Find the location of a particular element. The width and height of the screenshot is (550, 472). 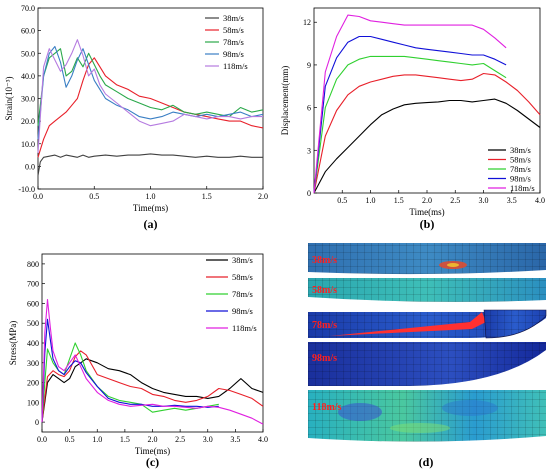

y-tick-label: 800 is located at coordinates (33, 264).